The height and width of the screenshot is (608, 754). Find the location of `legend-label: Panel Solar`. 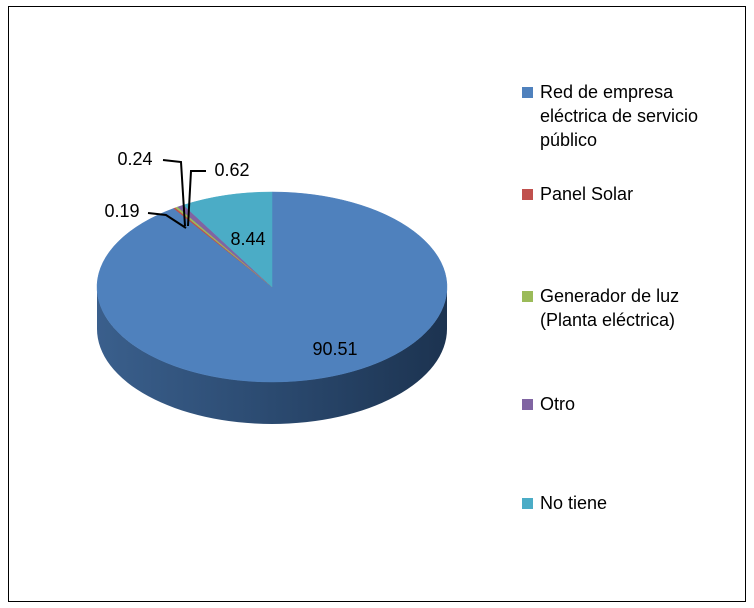

legend-label: Panel Solar is located at coordinates (587, 194).